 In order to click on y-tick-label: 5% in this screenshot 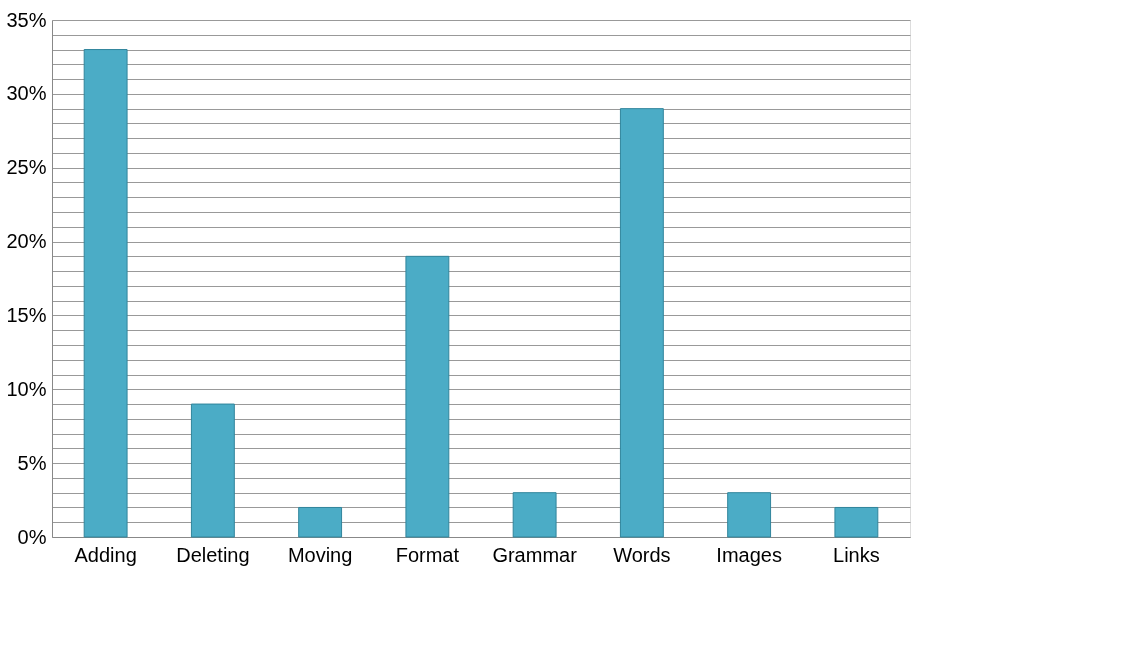, I will do `click(32, 462)`.